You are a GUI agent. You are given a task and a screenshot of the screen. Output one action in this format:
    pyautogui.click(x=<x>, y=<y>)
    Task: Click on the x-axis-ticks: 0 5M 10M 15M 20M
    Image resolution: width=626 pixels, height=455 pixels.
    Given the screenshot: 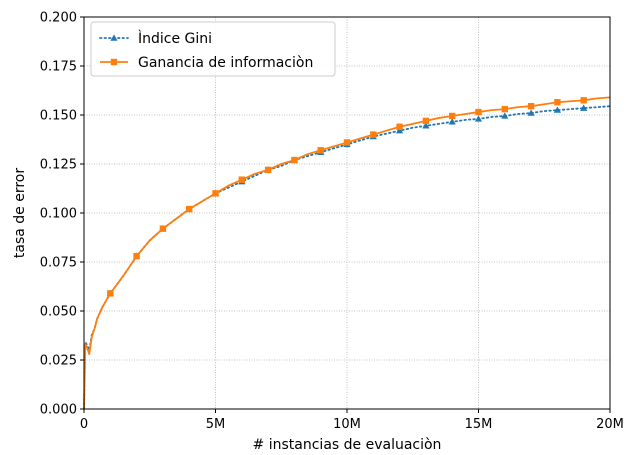 What is the action you would take?
    pyautogui.click(x=352, y=420)
    